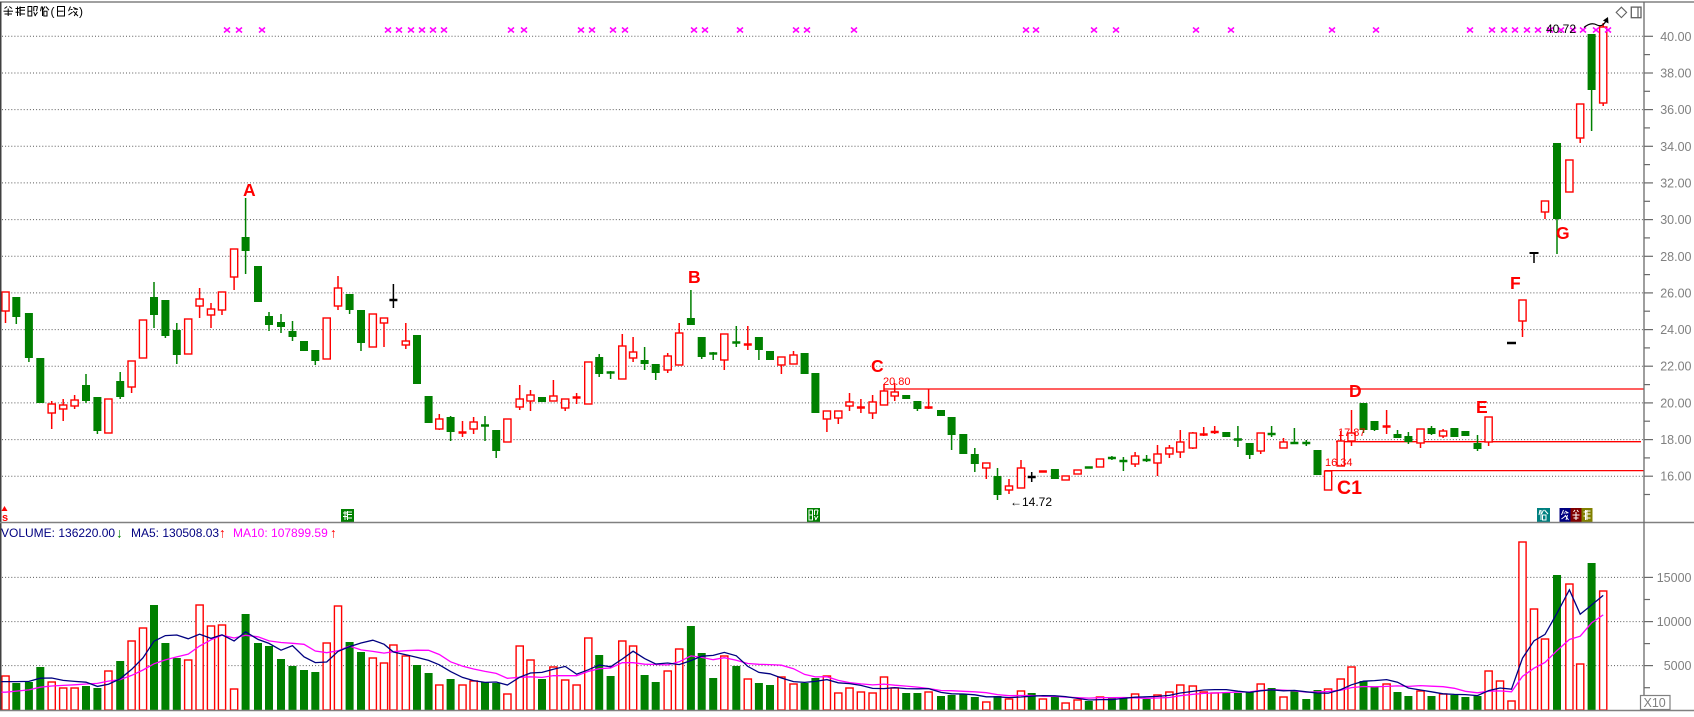 The height and width of the screenshot is (717, 1694). What do you see at coordinates (877, 366) in the screenshot?
I see `svg-text: C` at bounding box center [877, 366].